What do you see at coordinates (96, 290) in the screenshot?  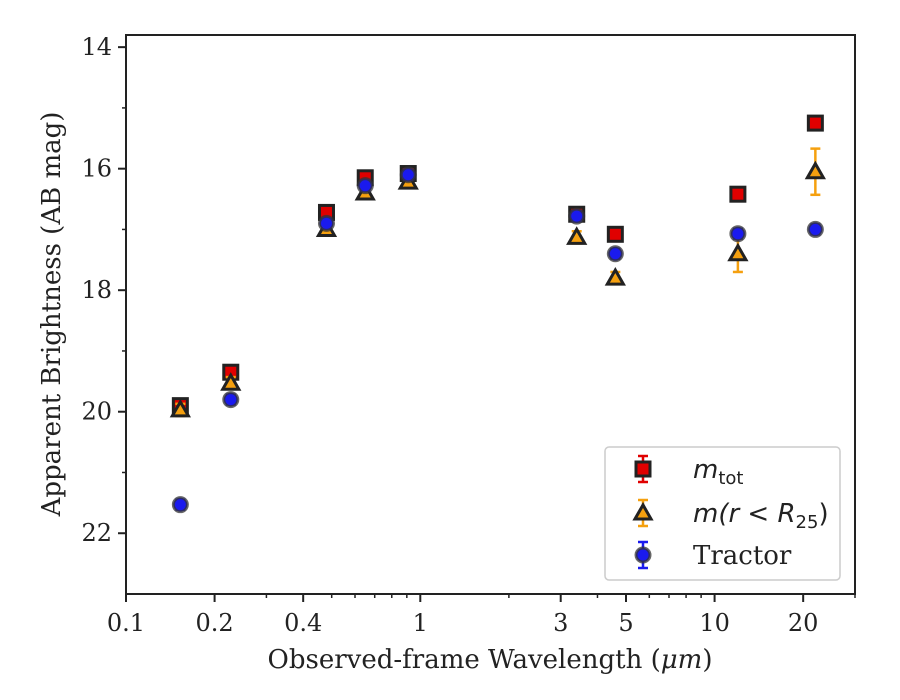 I see `y-tick-label-2: 18` at bounding box center [96, 290].